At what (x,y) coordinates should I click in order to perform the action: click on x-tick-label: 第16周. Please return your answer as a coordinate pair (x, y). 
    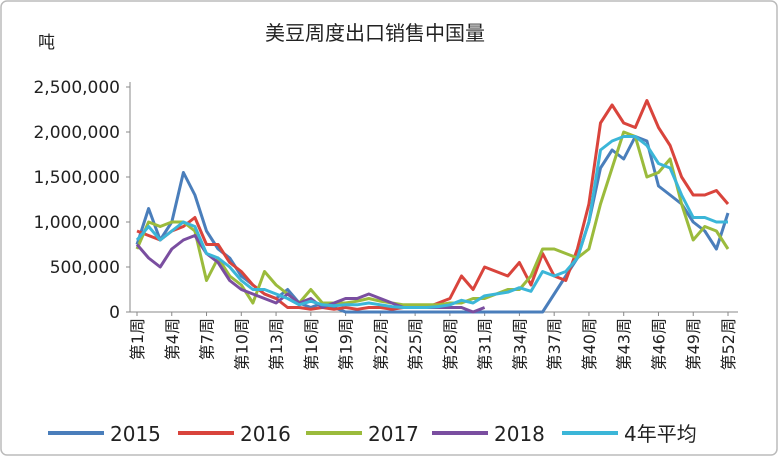
    Looking at the image, I should click on (311, 344).